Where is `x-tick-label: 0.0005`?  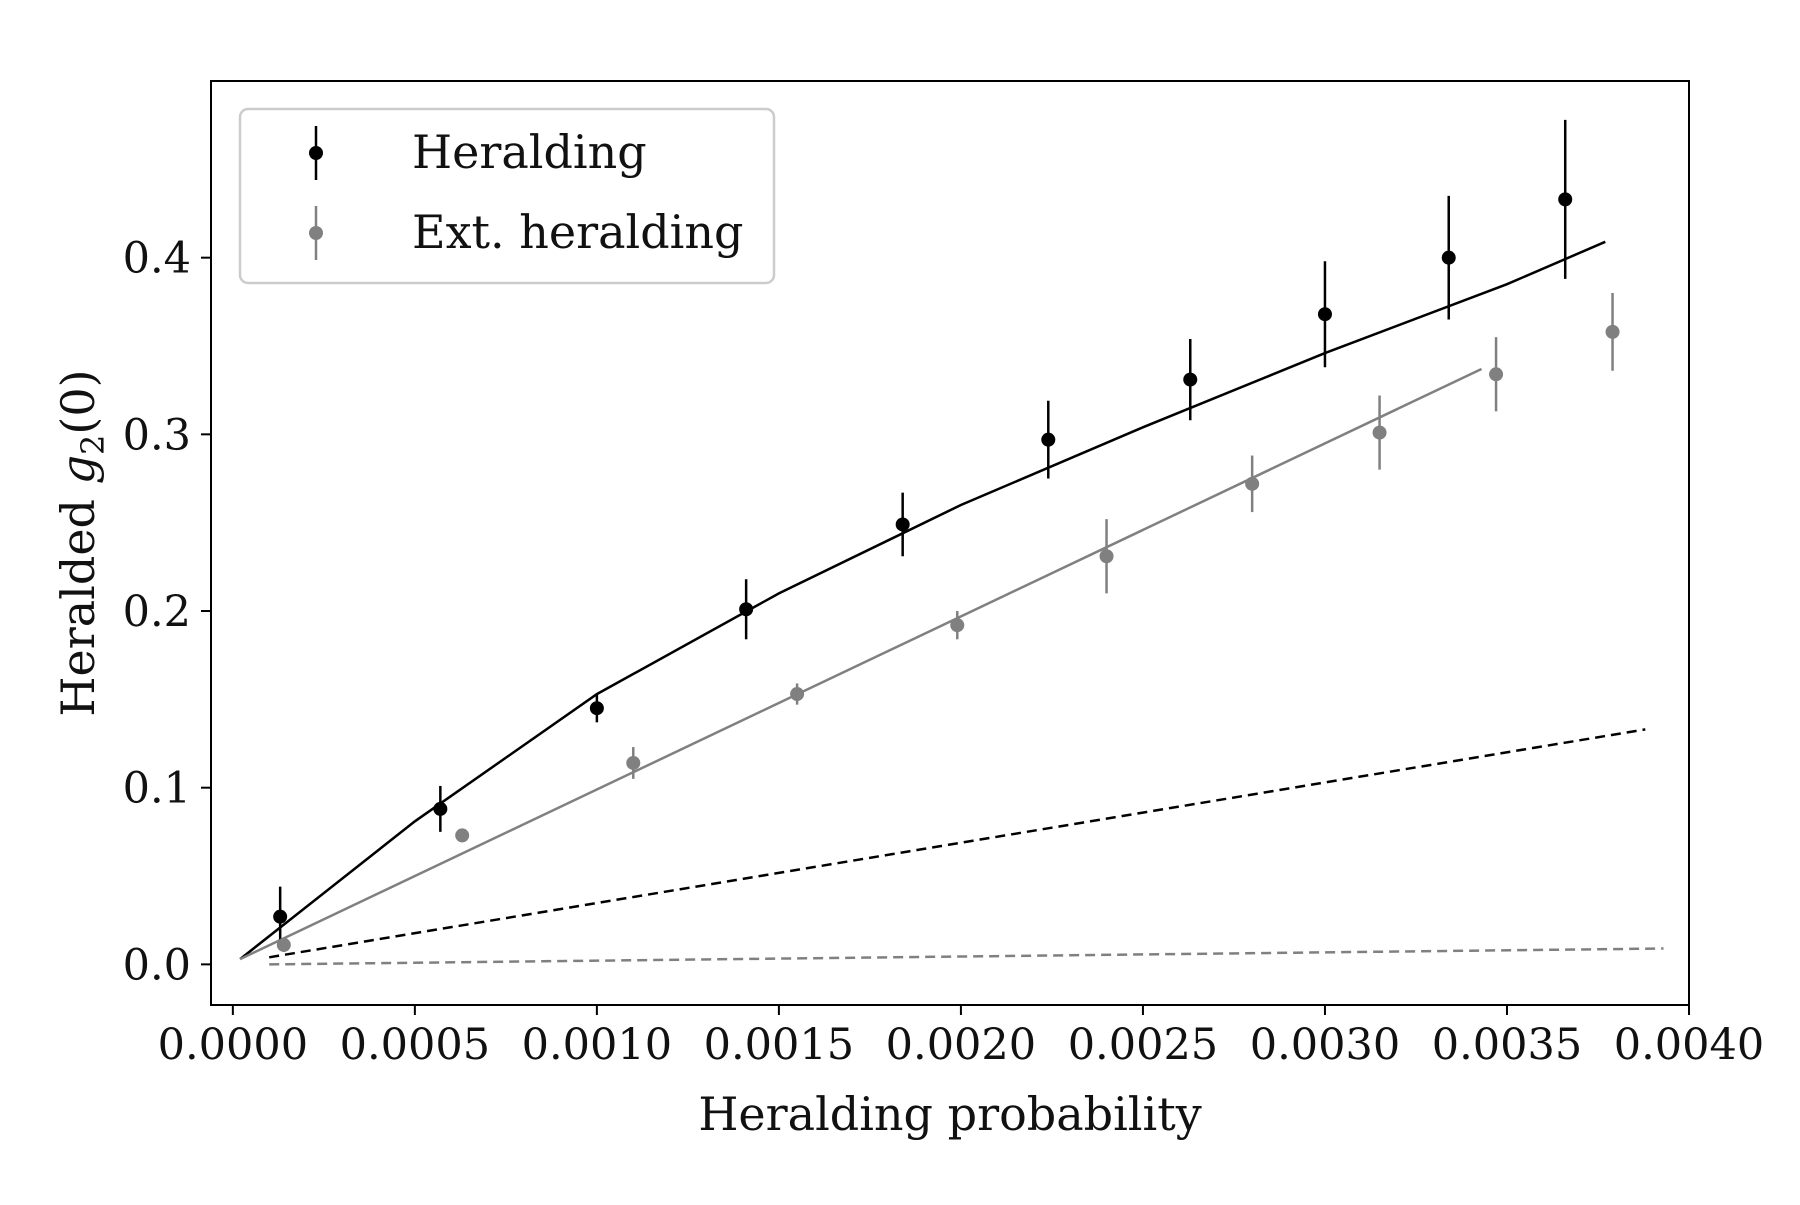 x-tick-label: 0.0005 is located at coordinates (415, 1045).